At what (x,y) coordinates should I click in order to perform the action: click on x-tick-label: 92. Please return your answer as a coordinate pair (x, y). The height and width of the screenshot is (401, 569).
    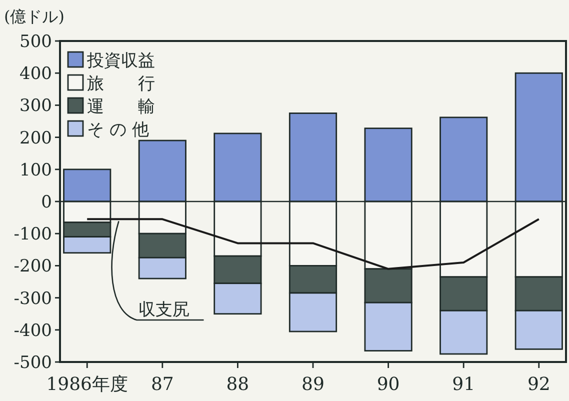
    Looking at the image, I should click on (538, 384).